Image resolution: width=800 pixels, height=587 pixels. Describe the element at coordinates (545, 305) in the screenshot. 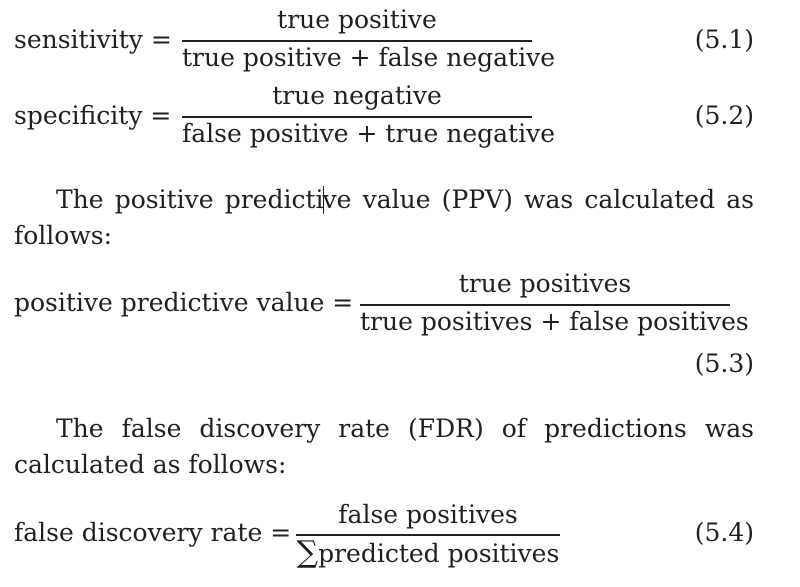

I see `ppv-fraction-bar` at that location.